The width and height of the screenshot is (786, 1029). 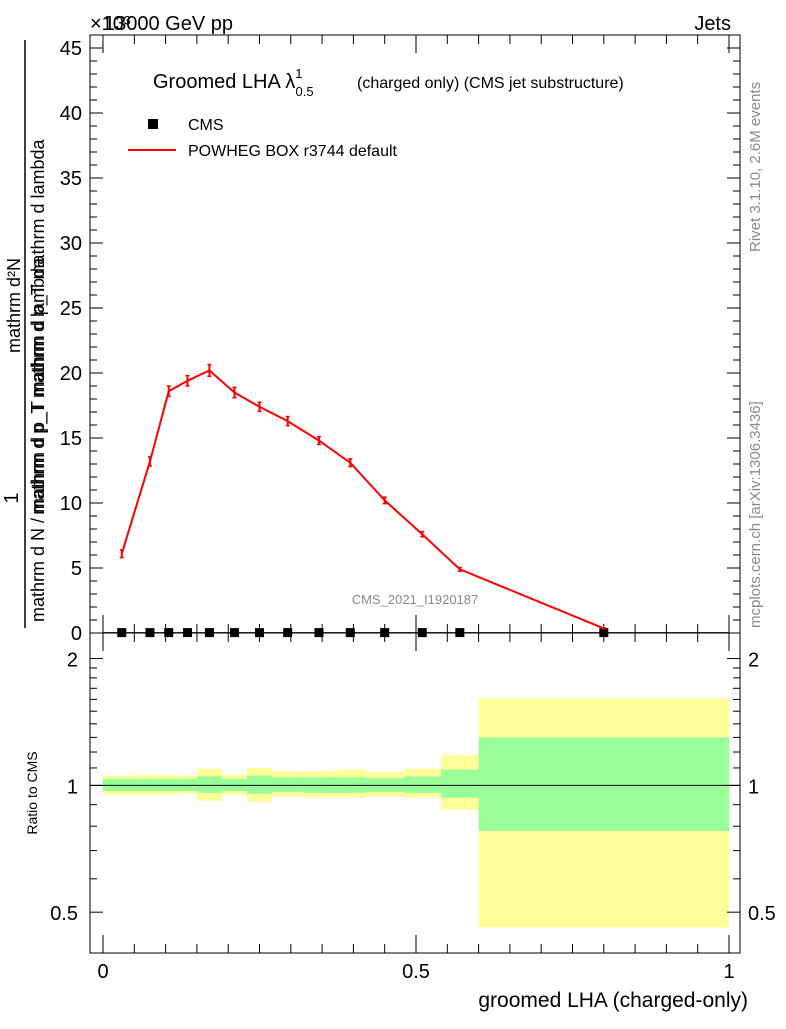 I want to click on main-title-text: Groomed LHA λ, so click(x=224, y=82).